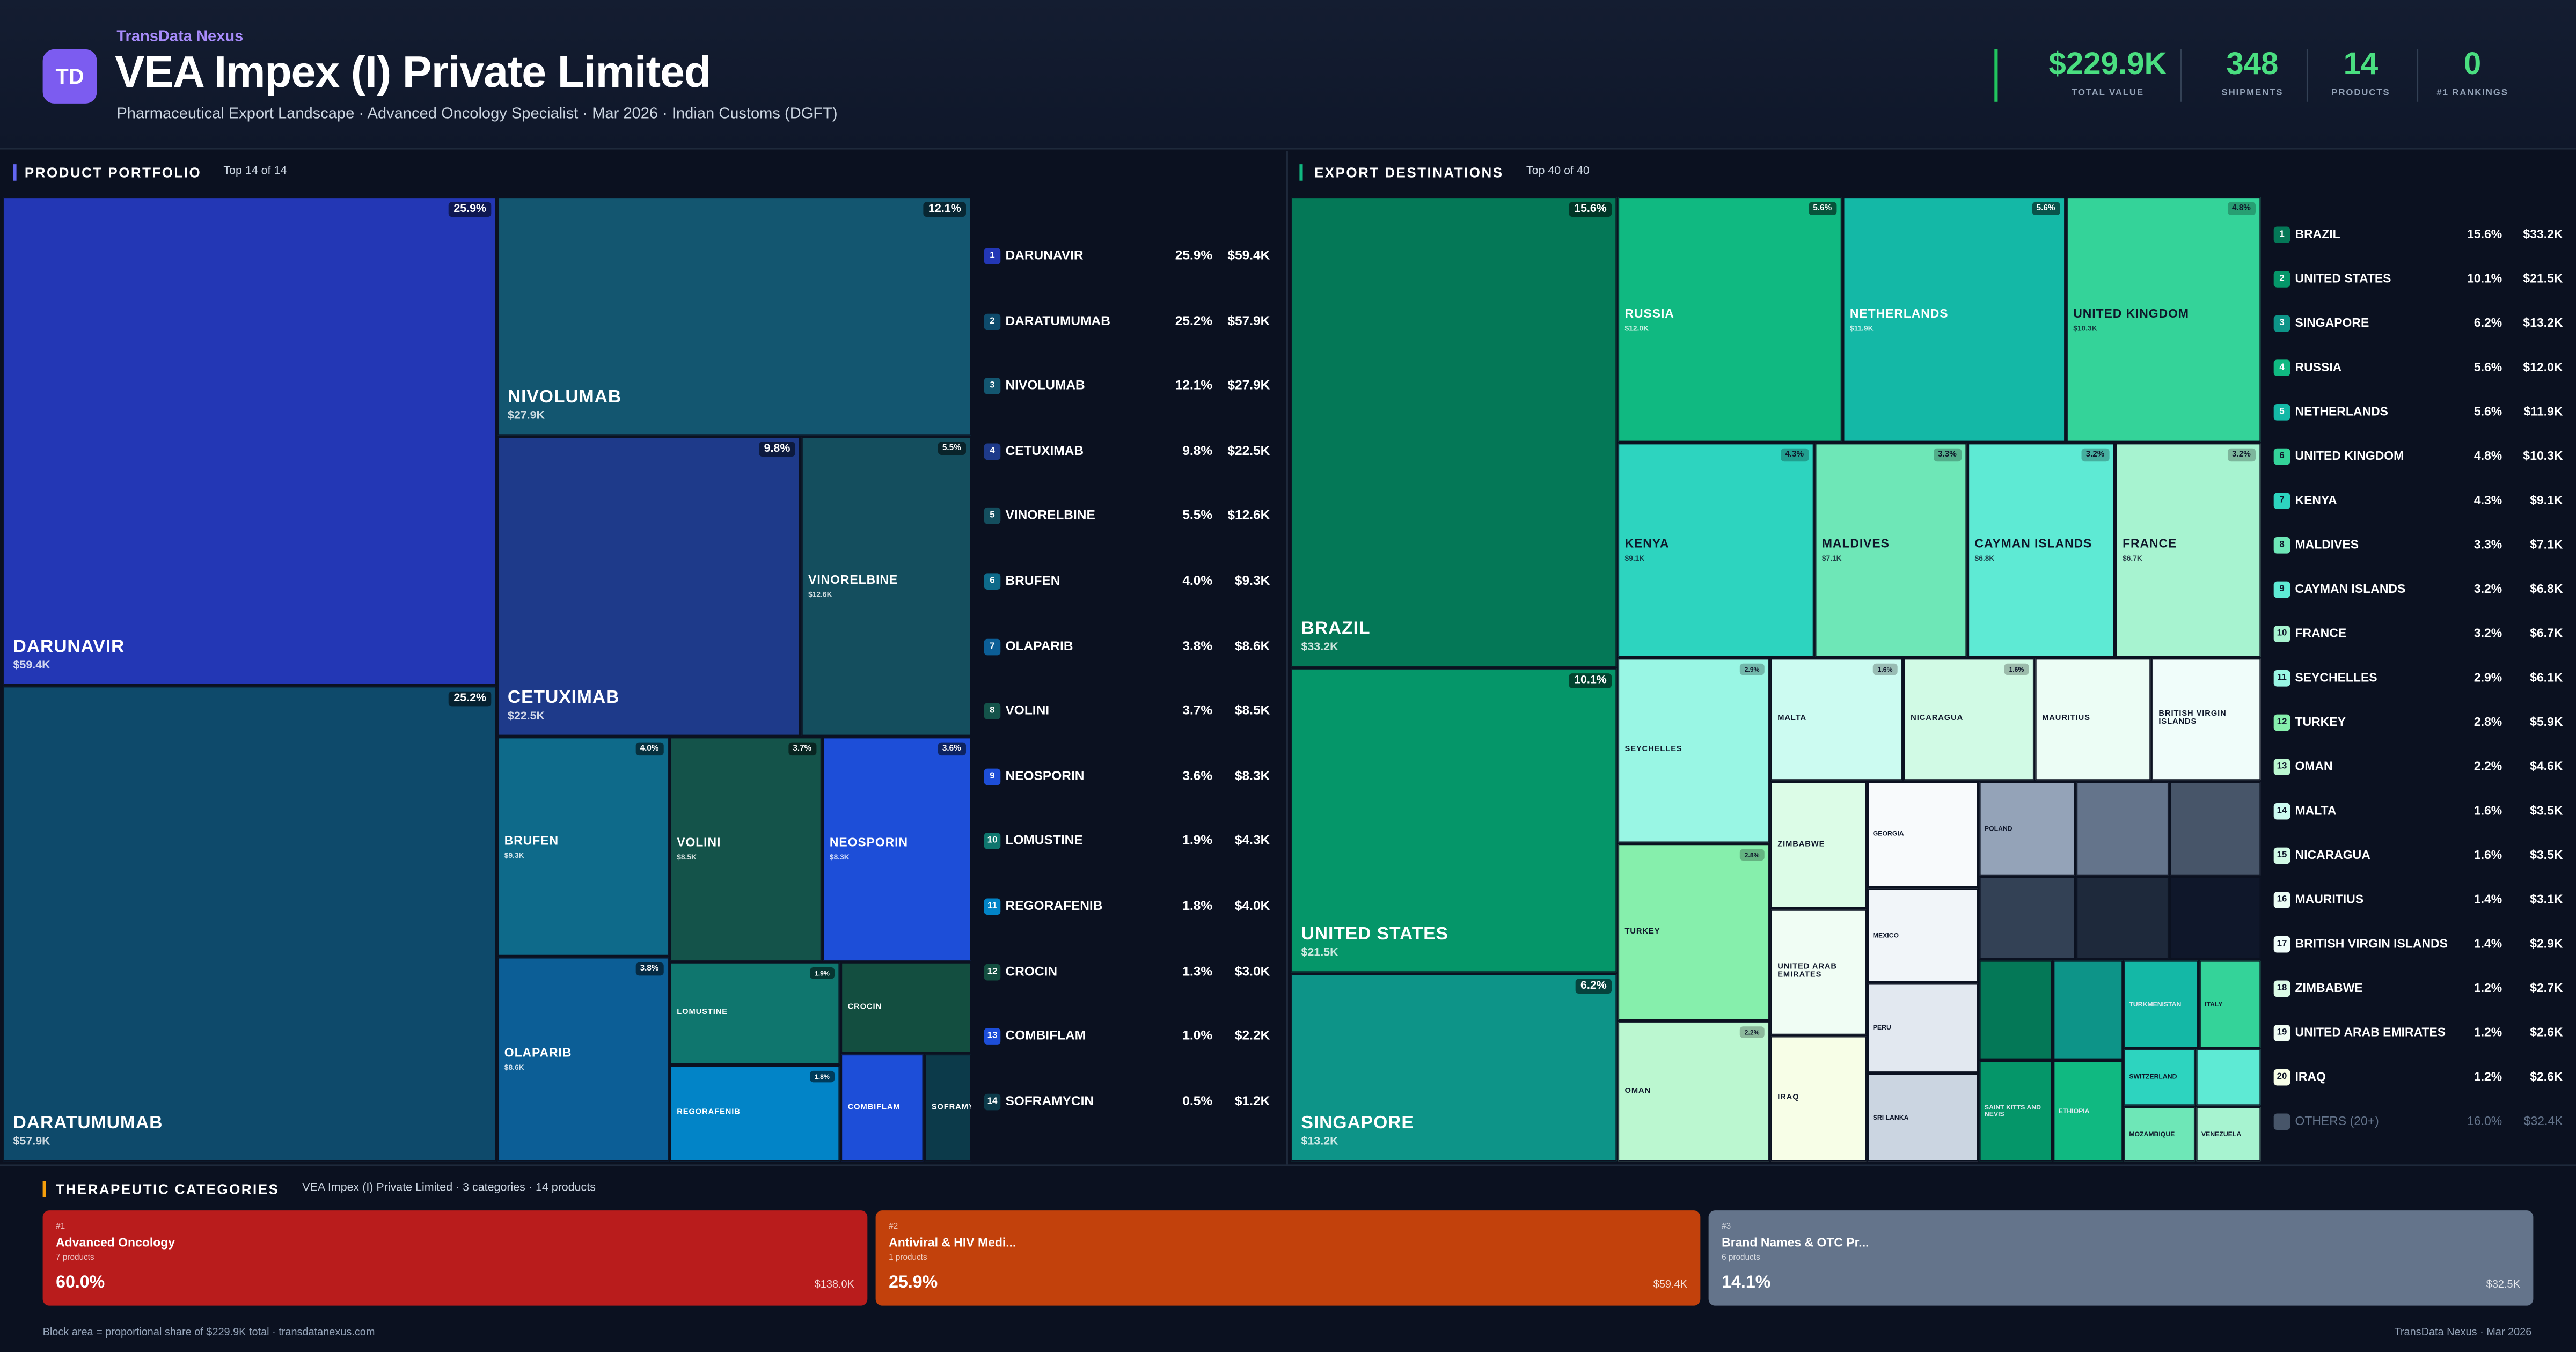 Image resolution: width=2576 pixels, height=1352 pixels. Describe the element at coordinates (2487, 500) in the screenshot. I see `list-share: 4.3%` at that location.